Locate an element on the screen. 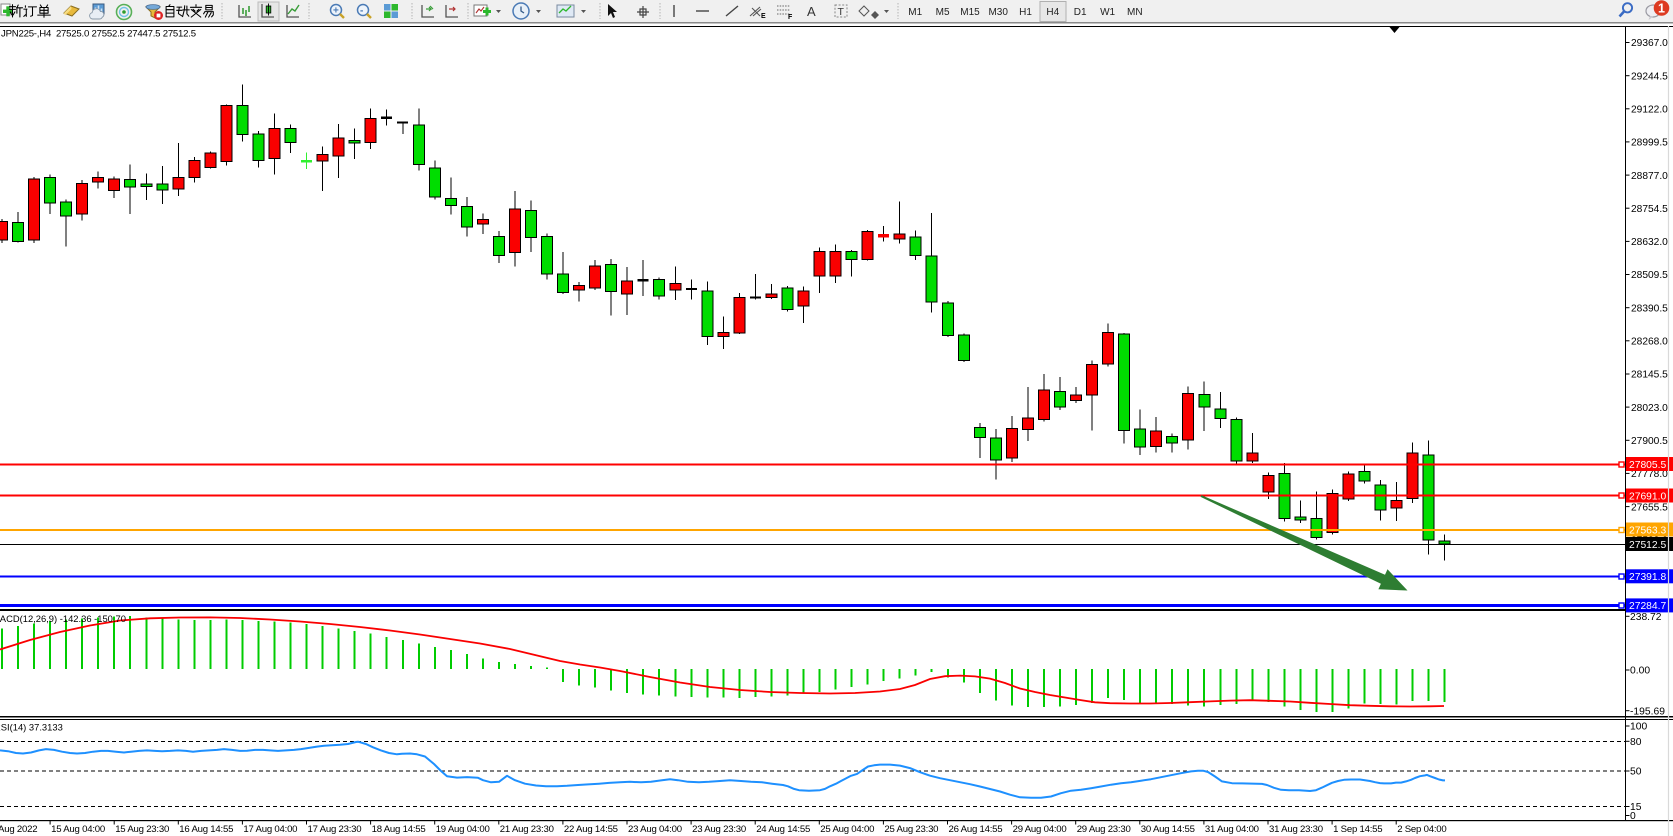 This screenshot has width=1673, height=836. svg-text: 4 Aug 2022 is located at coordinates (18, 829).